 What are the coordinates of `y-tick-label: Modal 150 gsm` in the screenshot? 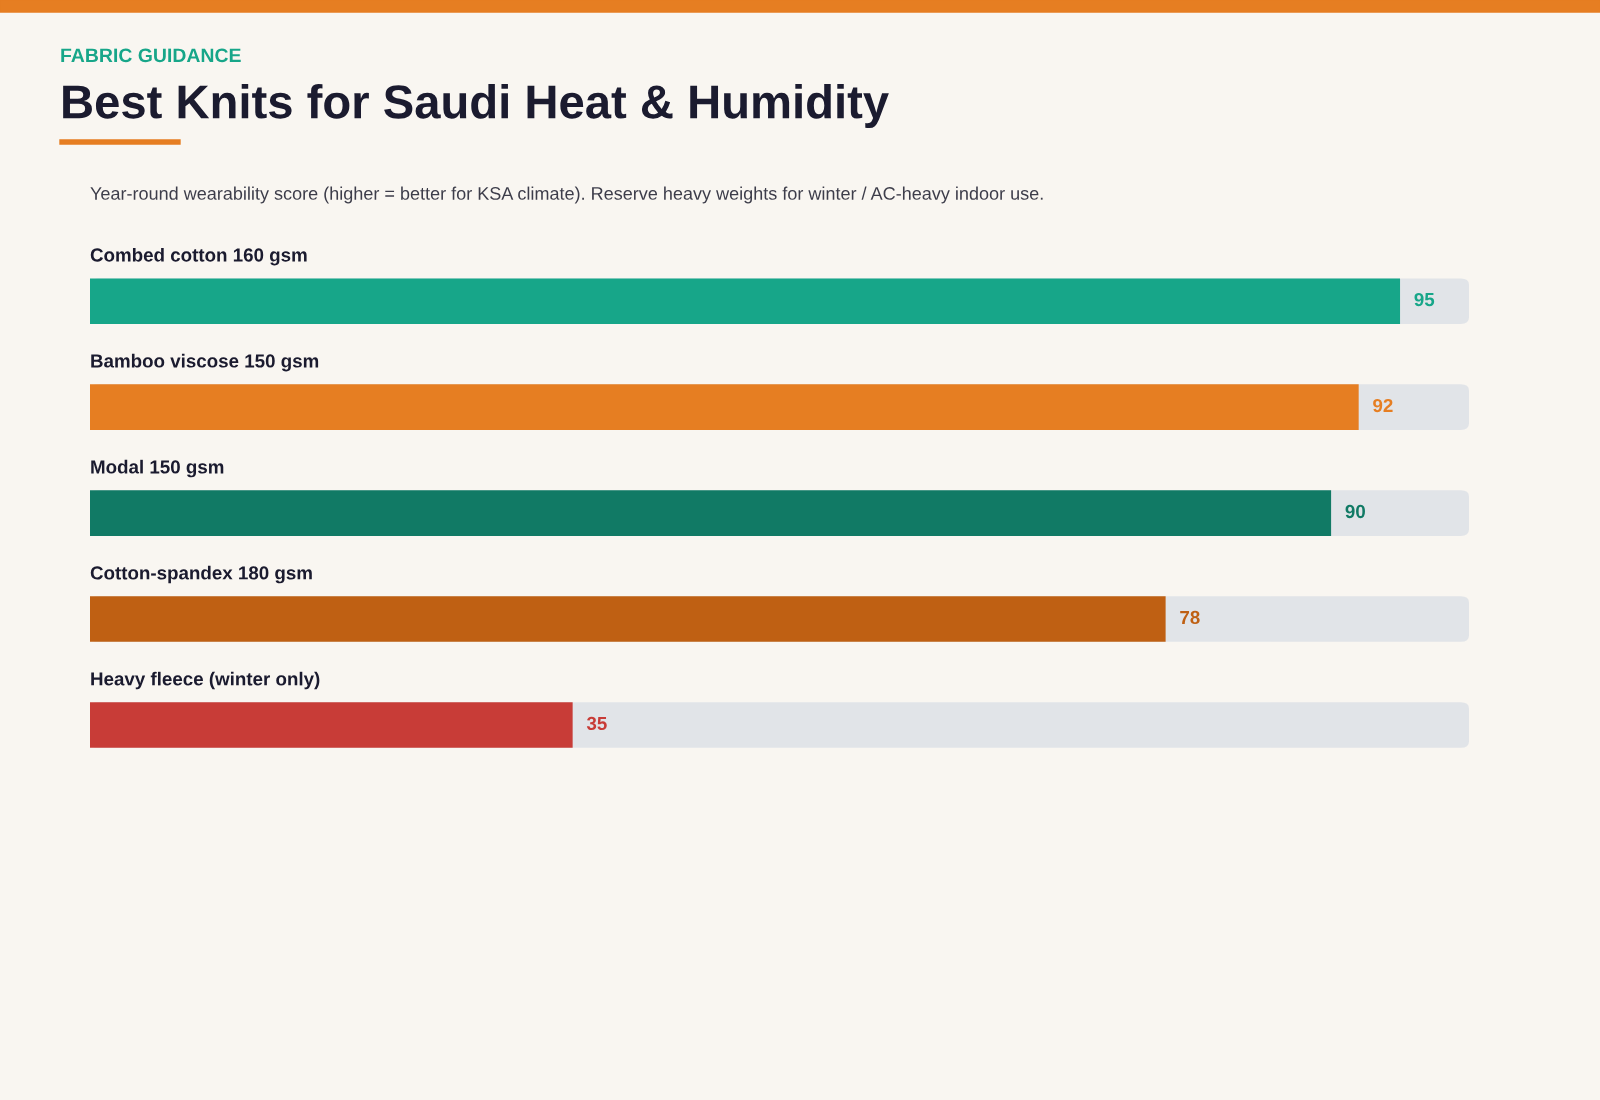 It's located at (157, 468).